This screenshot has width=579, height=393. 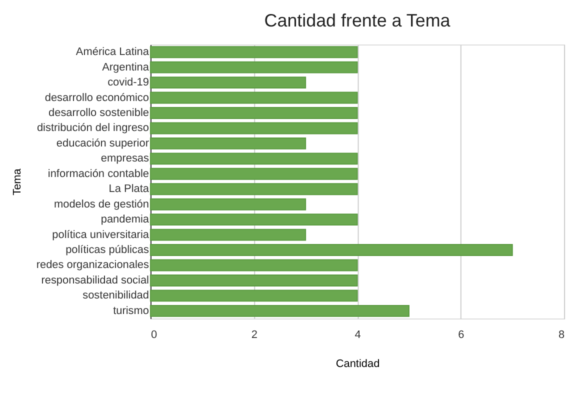 What do you see at coordinates (101, 204) in the screenshot?
I see `y-tick-label: modelos de gestión` at bounding box center [101, 204].